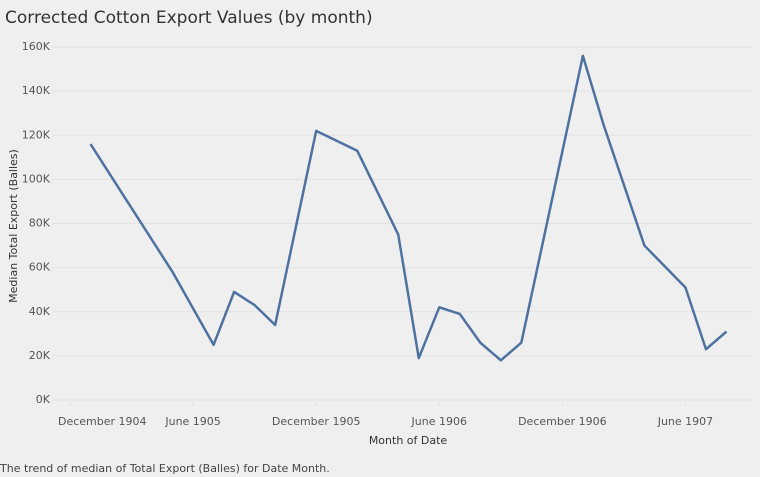 The height and width of the screenshot is (477, 760). Describe the element at coordinates (40, 267) in the screenshot. I see `y-tick-label: 60K` at that location.